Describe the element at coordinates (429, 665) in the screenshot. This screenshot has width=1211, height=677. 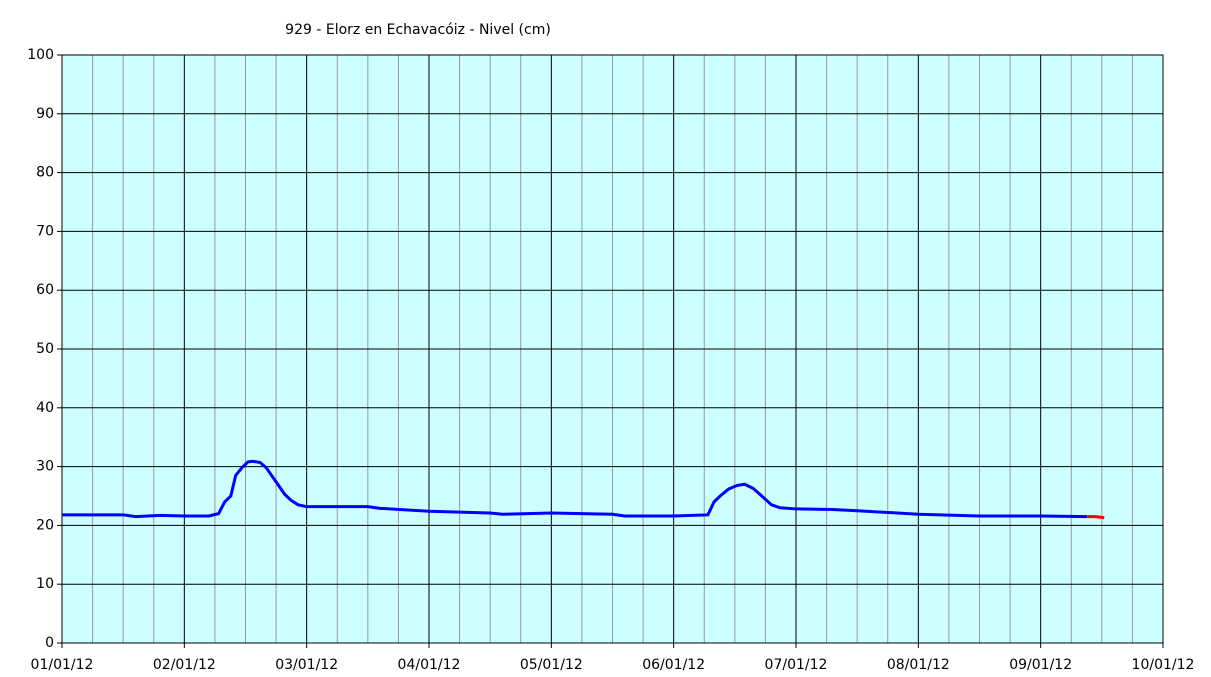
I see `x-tick-label: 04/01/12` at that location.